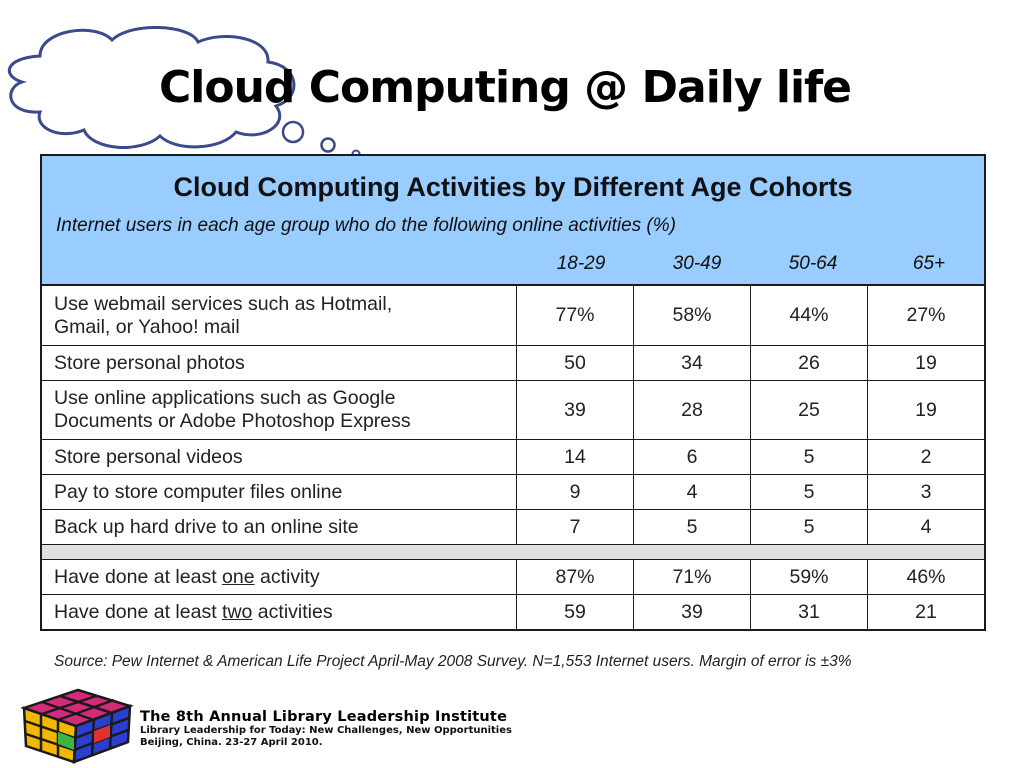 This screenshot has height=768, width=1024. I want to click on value-cell: 58%, so click(692, 316).